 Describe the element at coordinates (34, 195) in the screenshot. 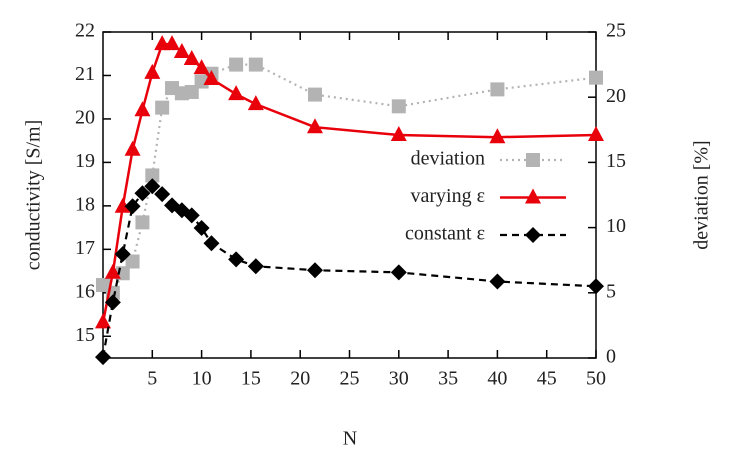

I see `y-axis-label: conductivity [S/m]` at that location.